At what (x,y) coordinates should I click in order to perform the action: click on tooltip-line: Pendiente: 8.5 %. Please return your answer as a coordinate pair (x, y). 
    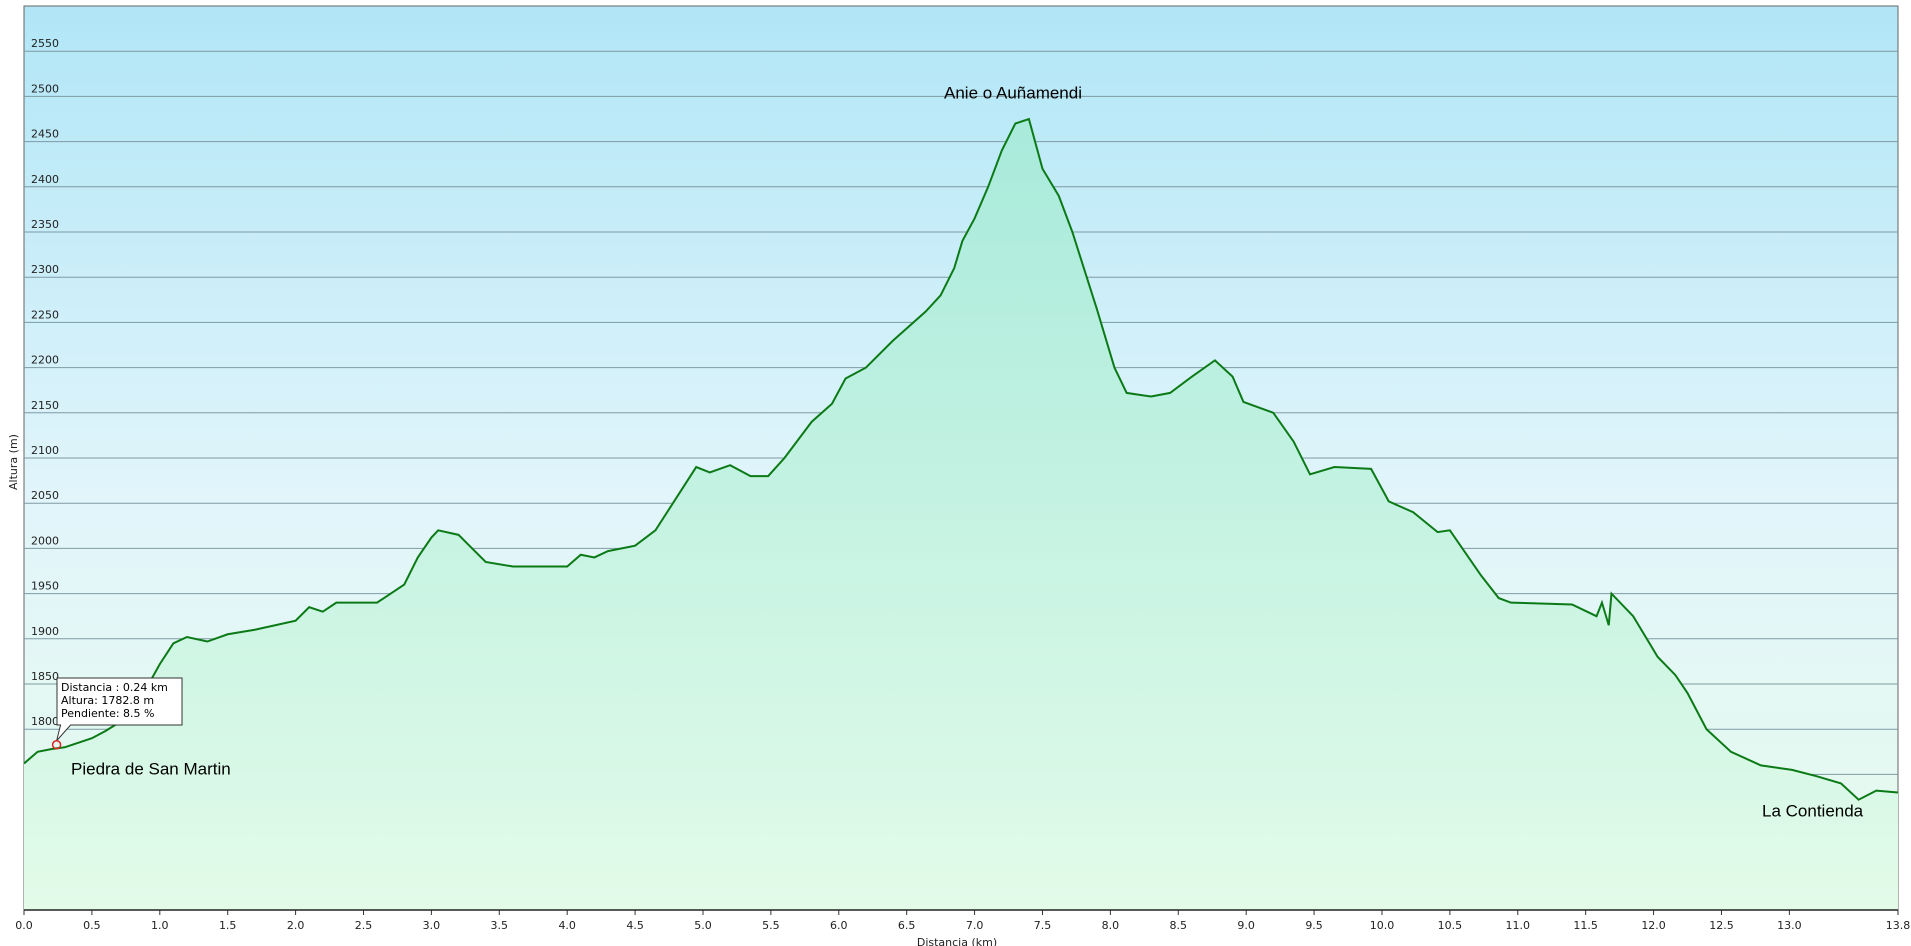
    Looking at the image, I should click on (107, 713).